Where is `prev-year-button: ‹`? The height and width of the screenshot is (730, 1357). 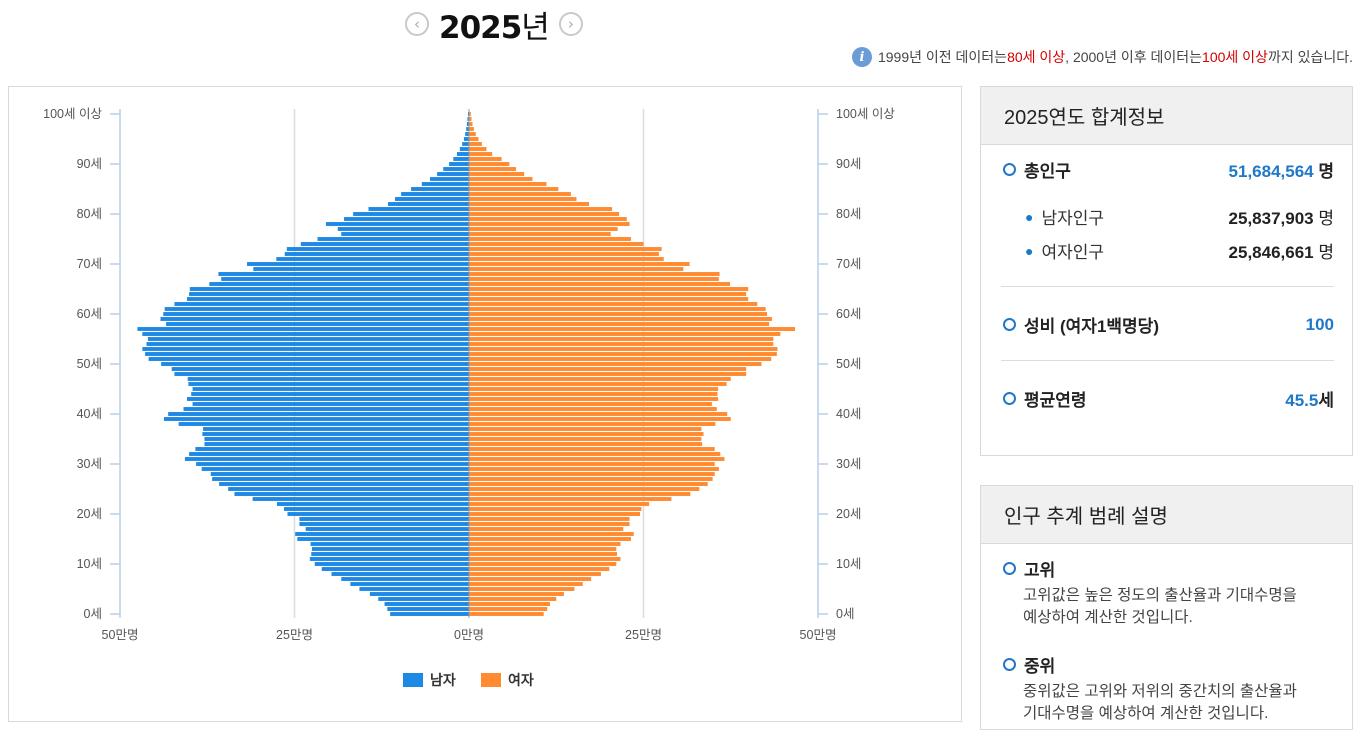 prev-year-button: ‹ is located at coordinates (417, 24).